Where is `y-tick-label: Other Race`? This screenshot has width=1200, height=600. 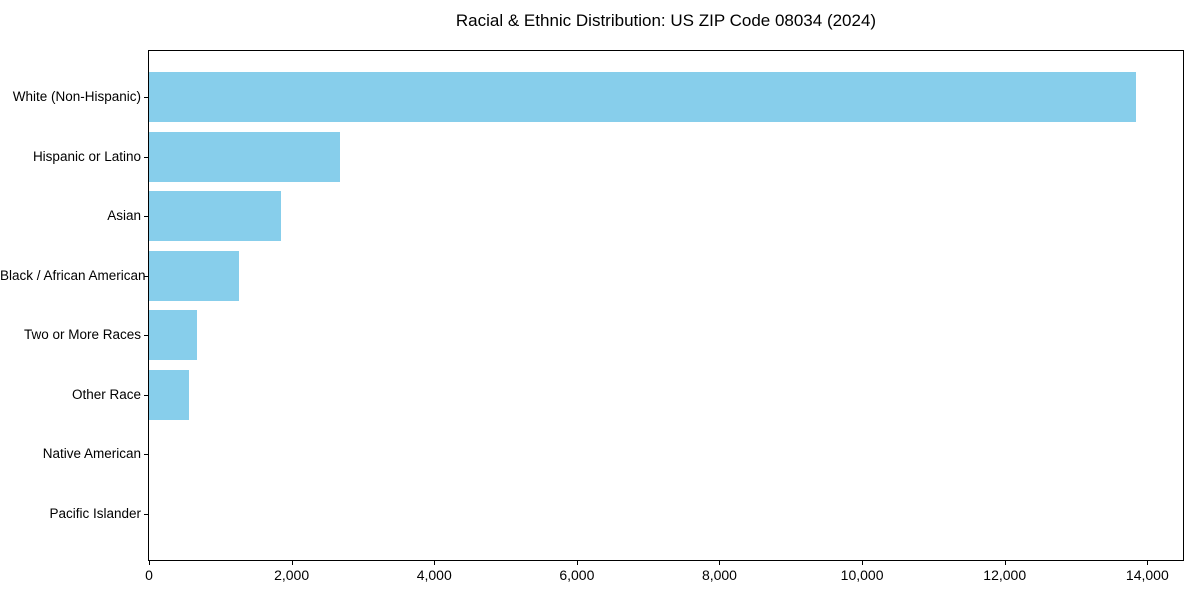 y-tick-label: Other Race is located at coordinates (106, 394).